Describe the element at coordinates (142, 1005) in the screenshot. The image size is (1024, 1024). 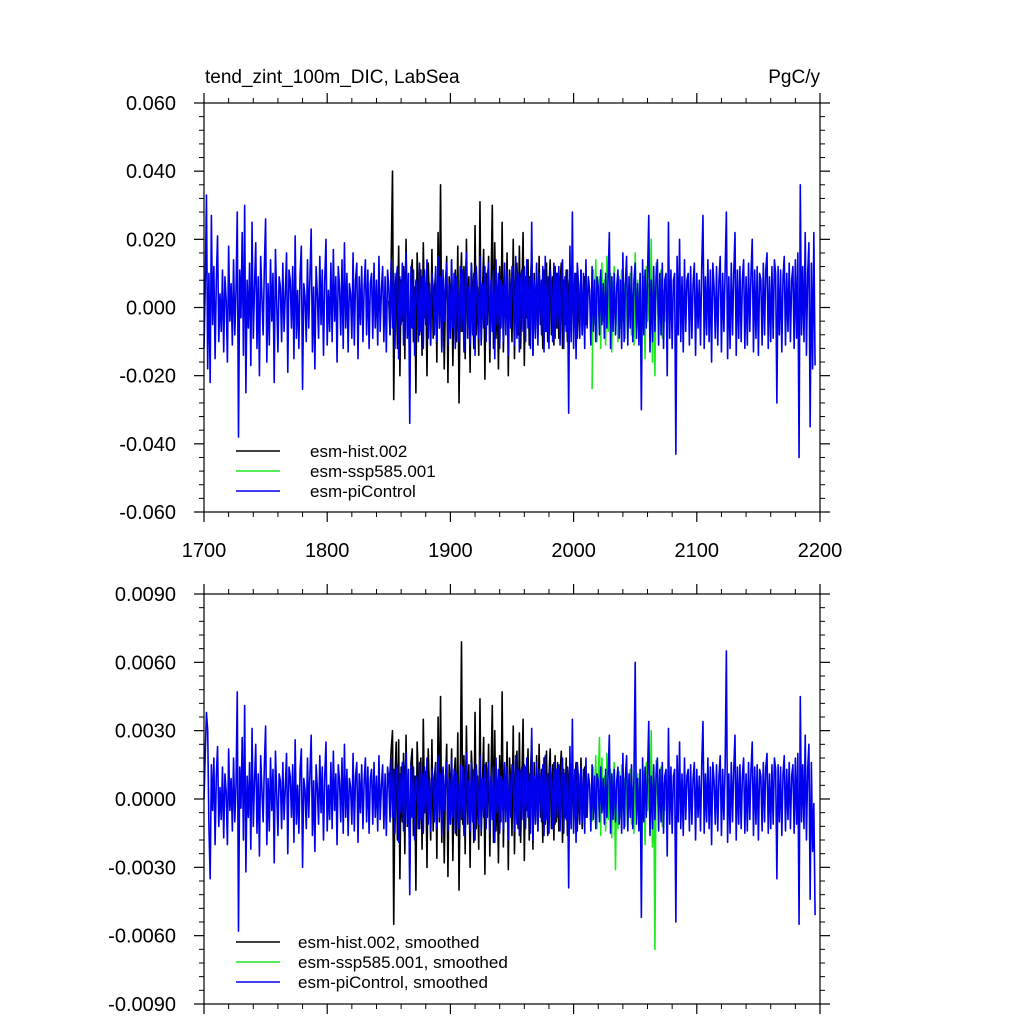
I see `y-tick-label: -0.0090` at that location.